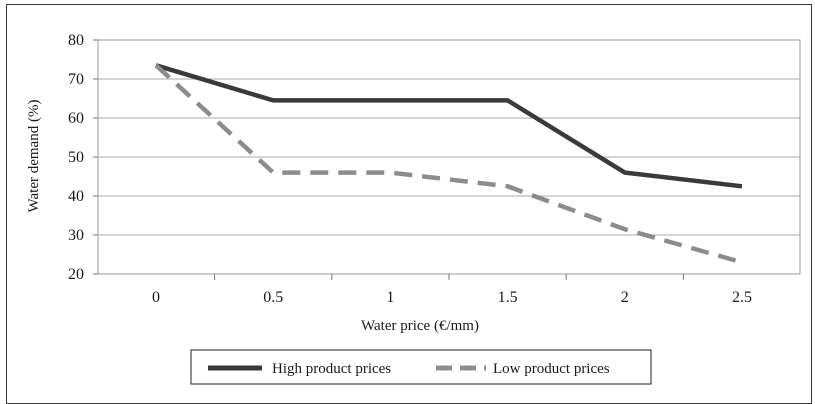  What do you see at coordinates (34, 156) in the screenshot?
I see `y-axis-title: Water demand (%)` at bounding box center [34, 156].